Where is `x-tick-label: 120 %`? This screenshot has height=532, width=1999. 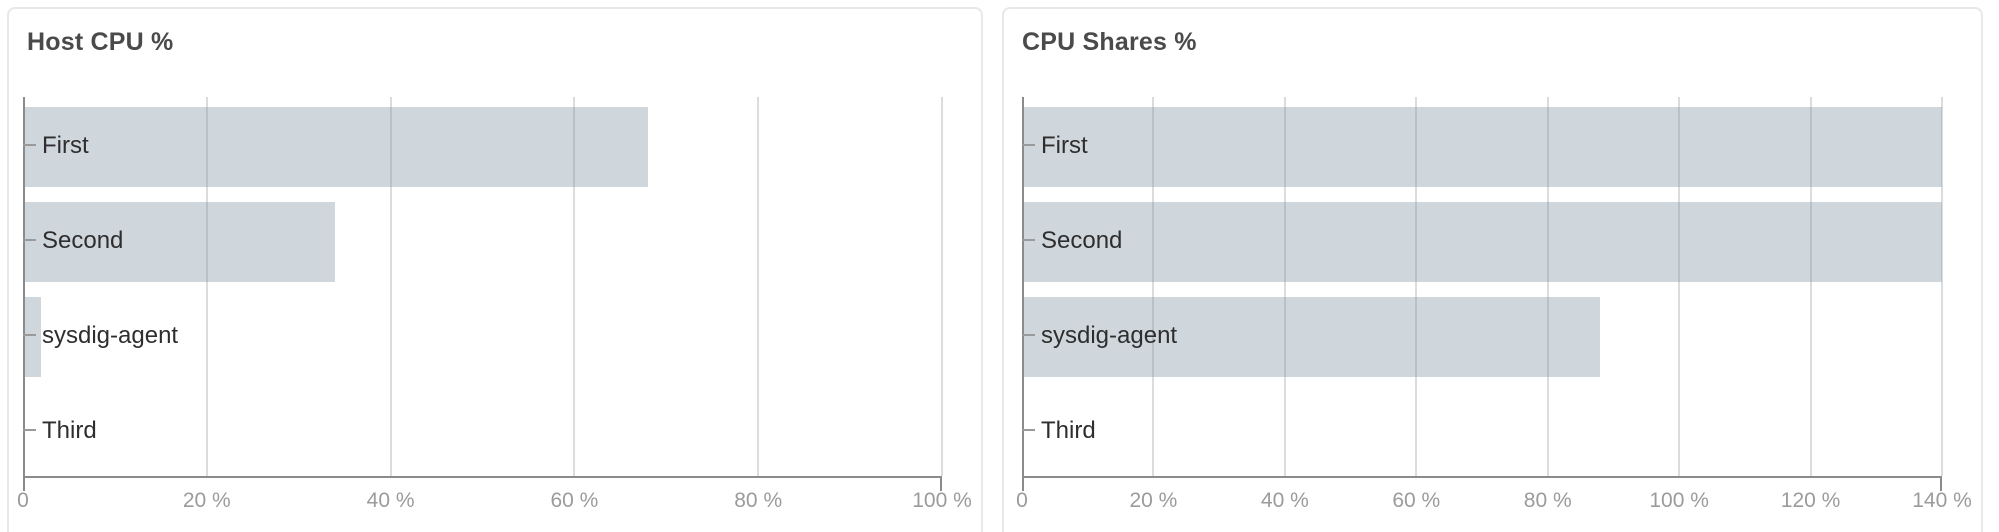
x-tick-label: 120 % is located at coordinates (1810, 500).